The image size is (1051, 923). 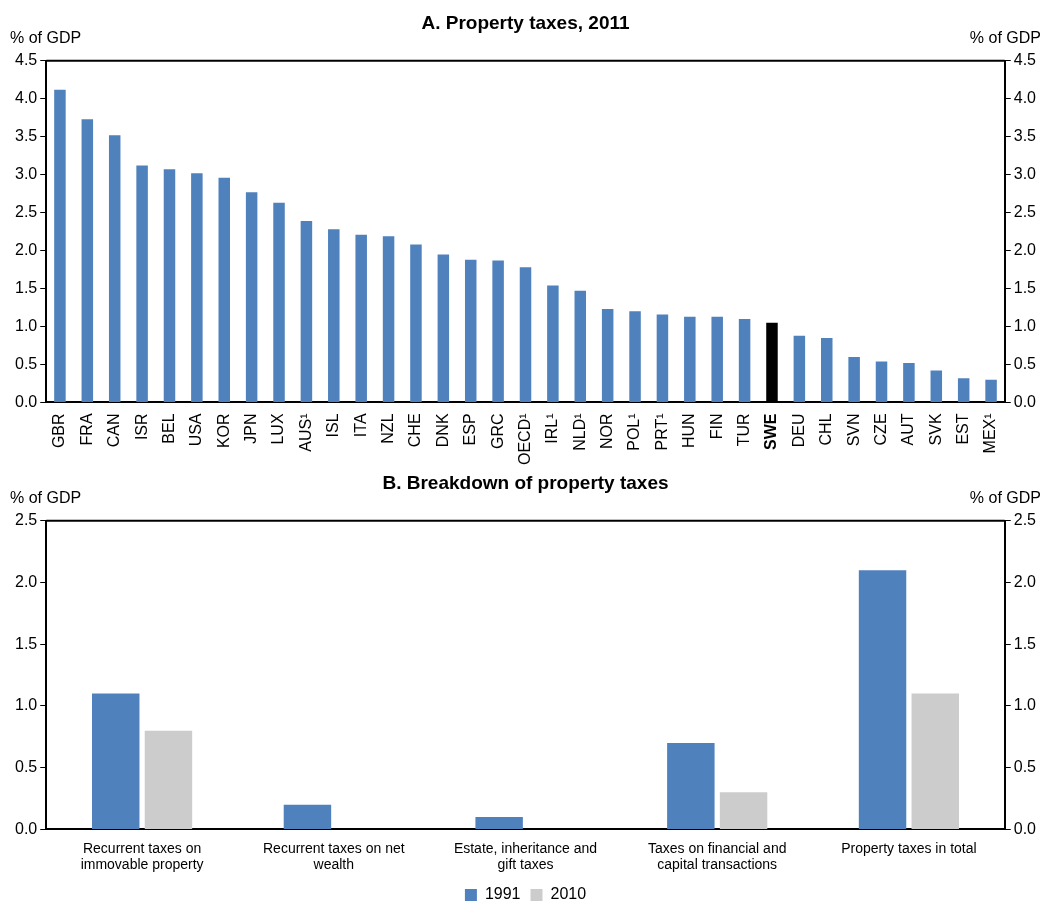 I want to click on y-axis-title: % of GDP, so click(x=46, y=38).